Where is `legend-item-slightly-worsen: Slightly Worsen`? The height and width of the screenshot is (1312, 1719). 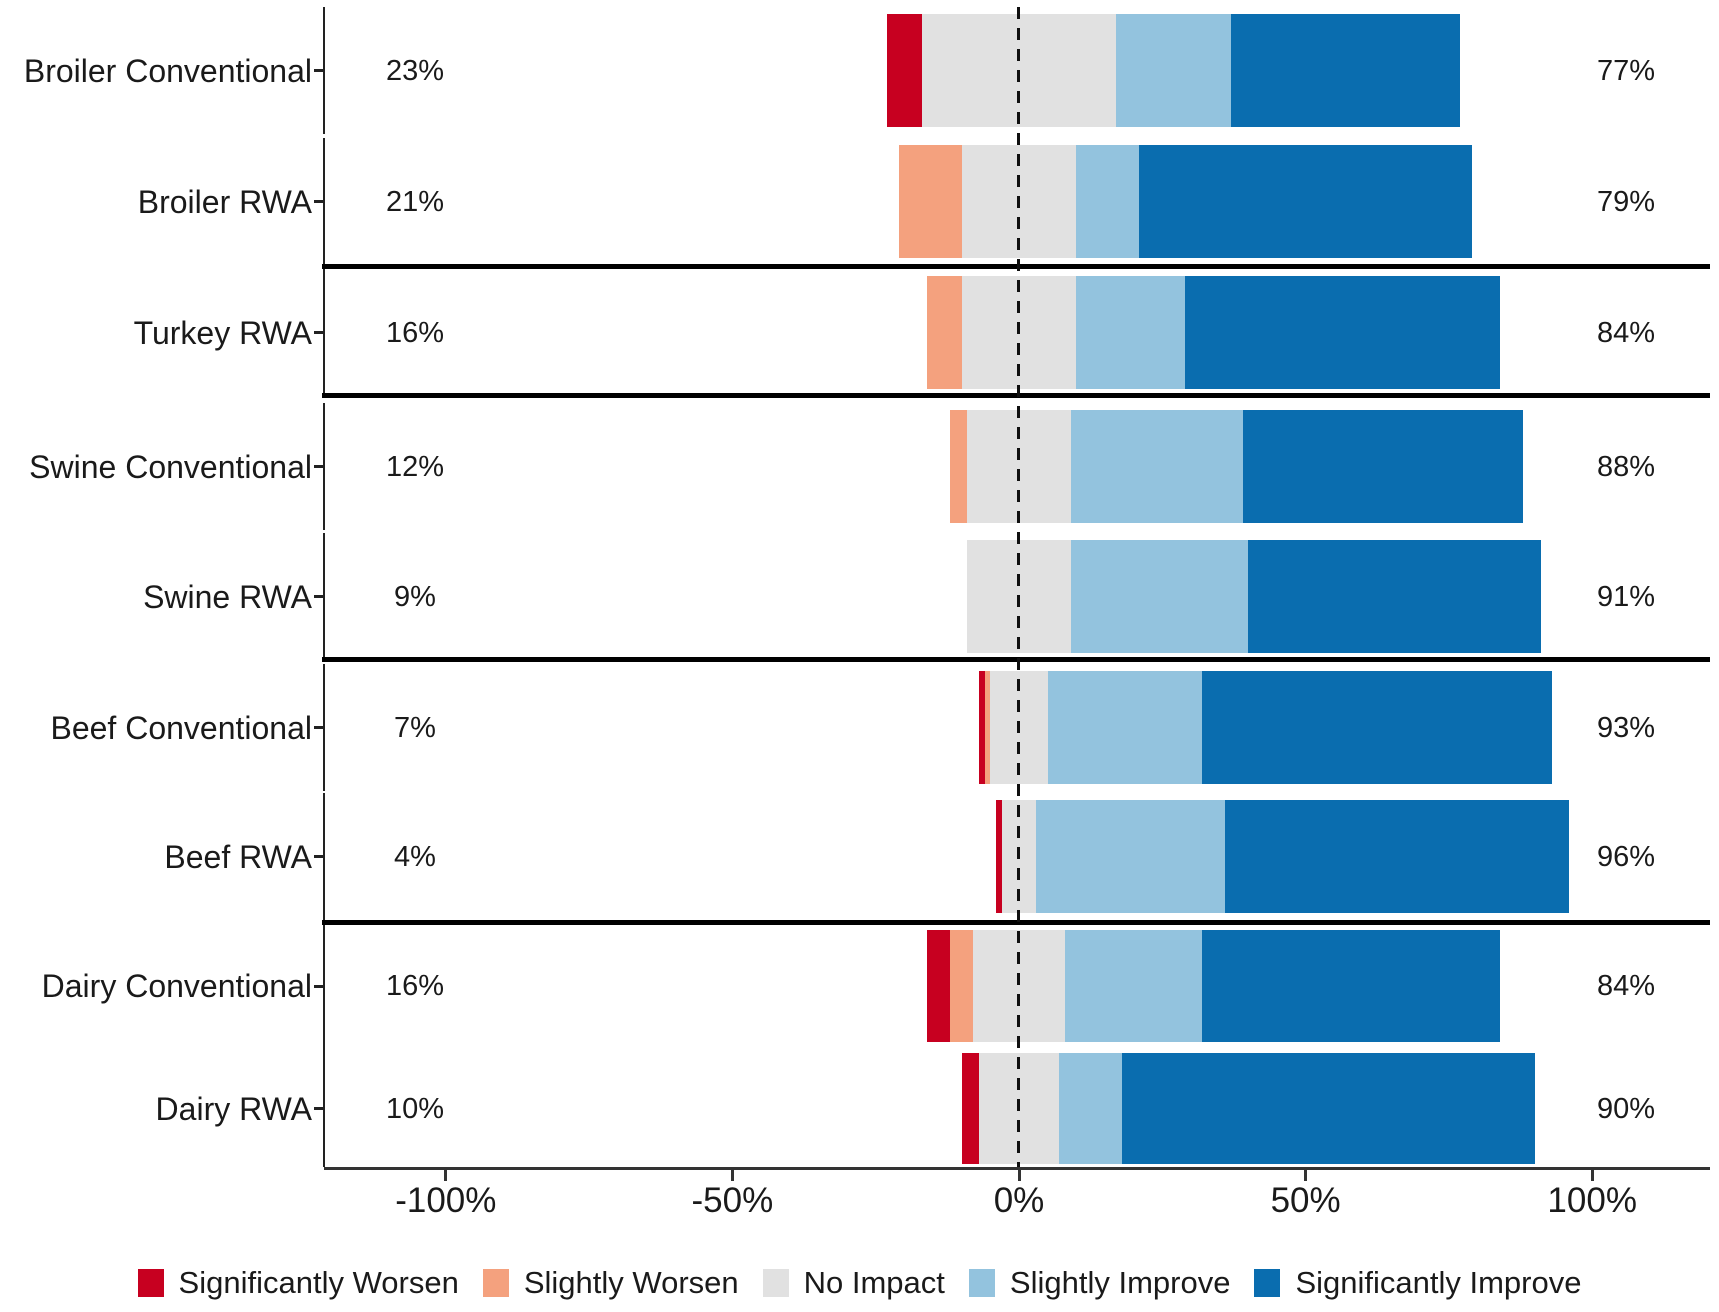
legend-item-slightly-worsen: Slightly Worsen is located at coordinates (610, 1283).